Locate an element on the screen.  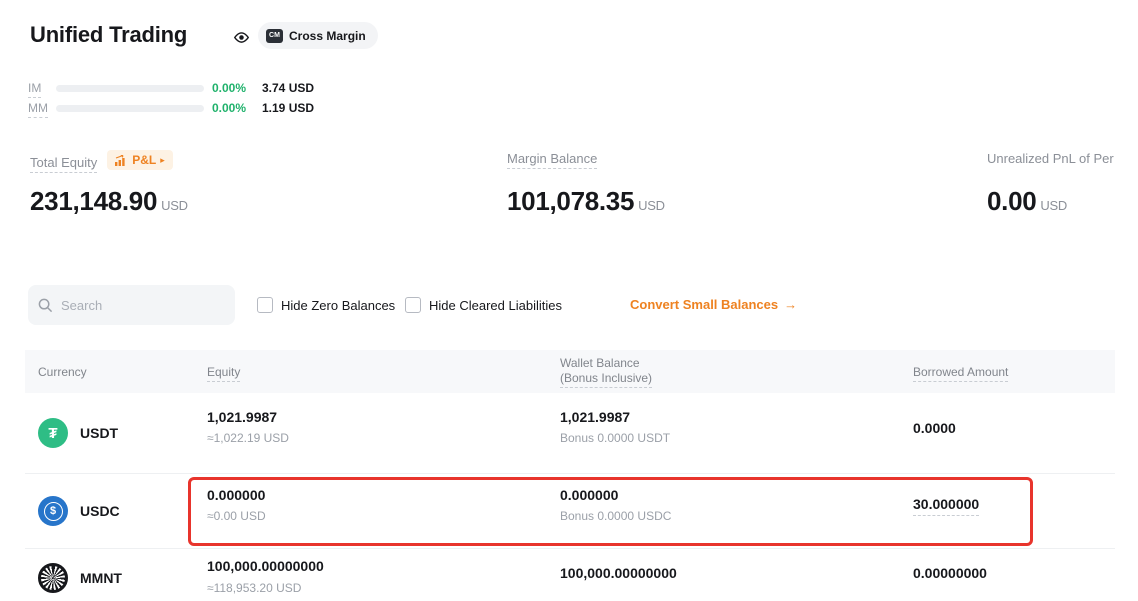
chart-bars-icon is located at coordinates (120, 160).